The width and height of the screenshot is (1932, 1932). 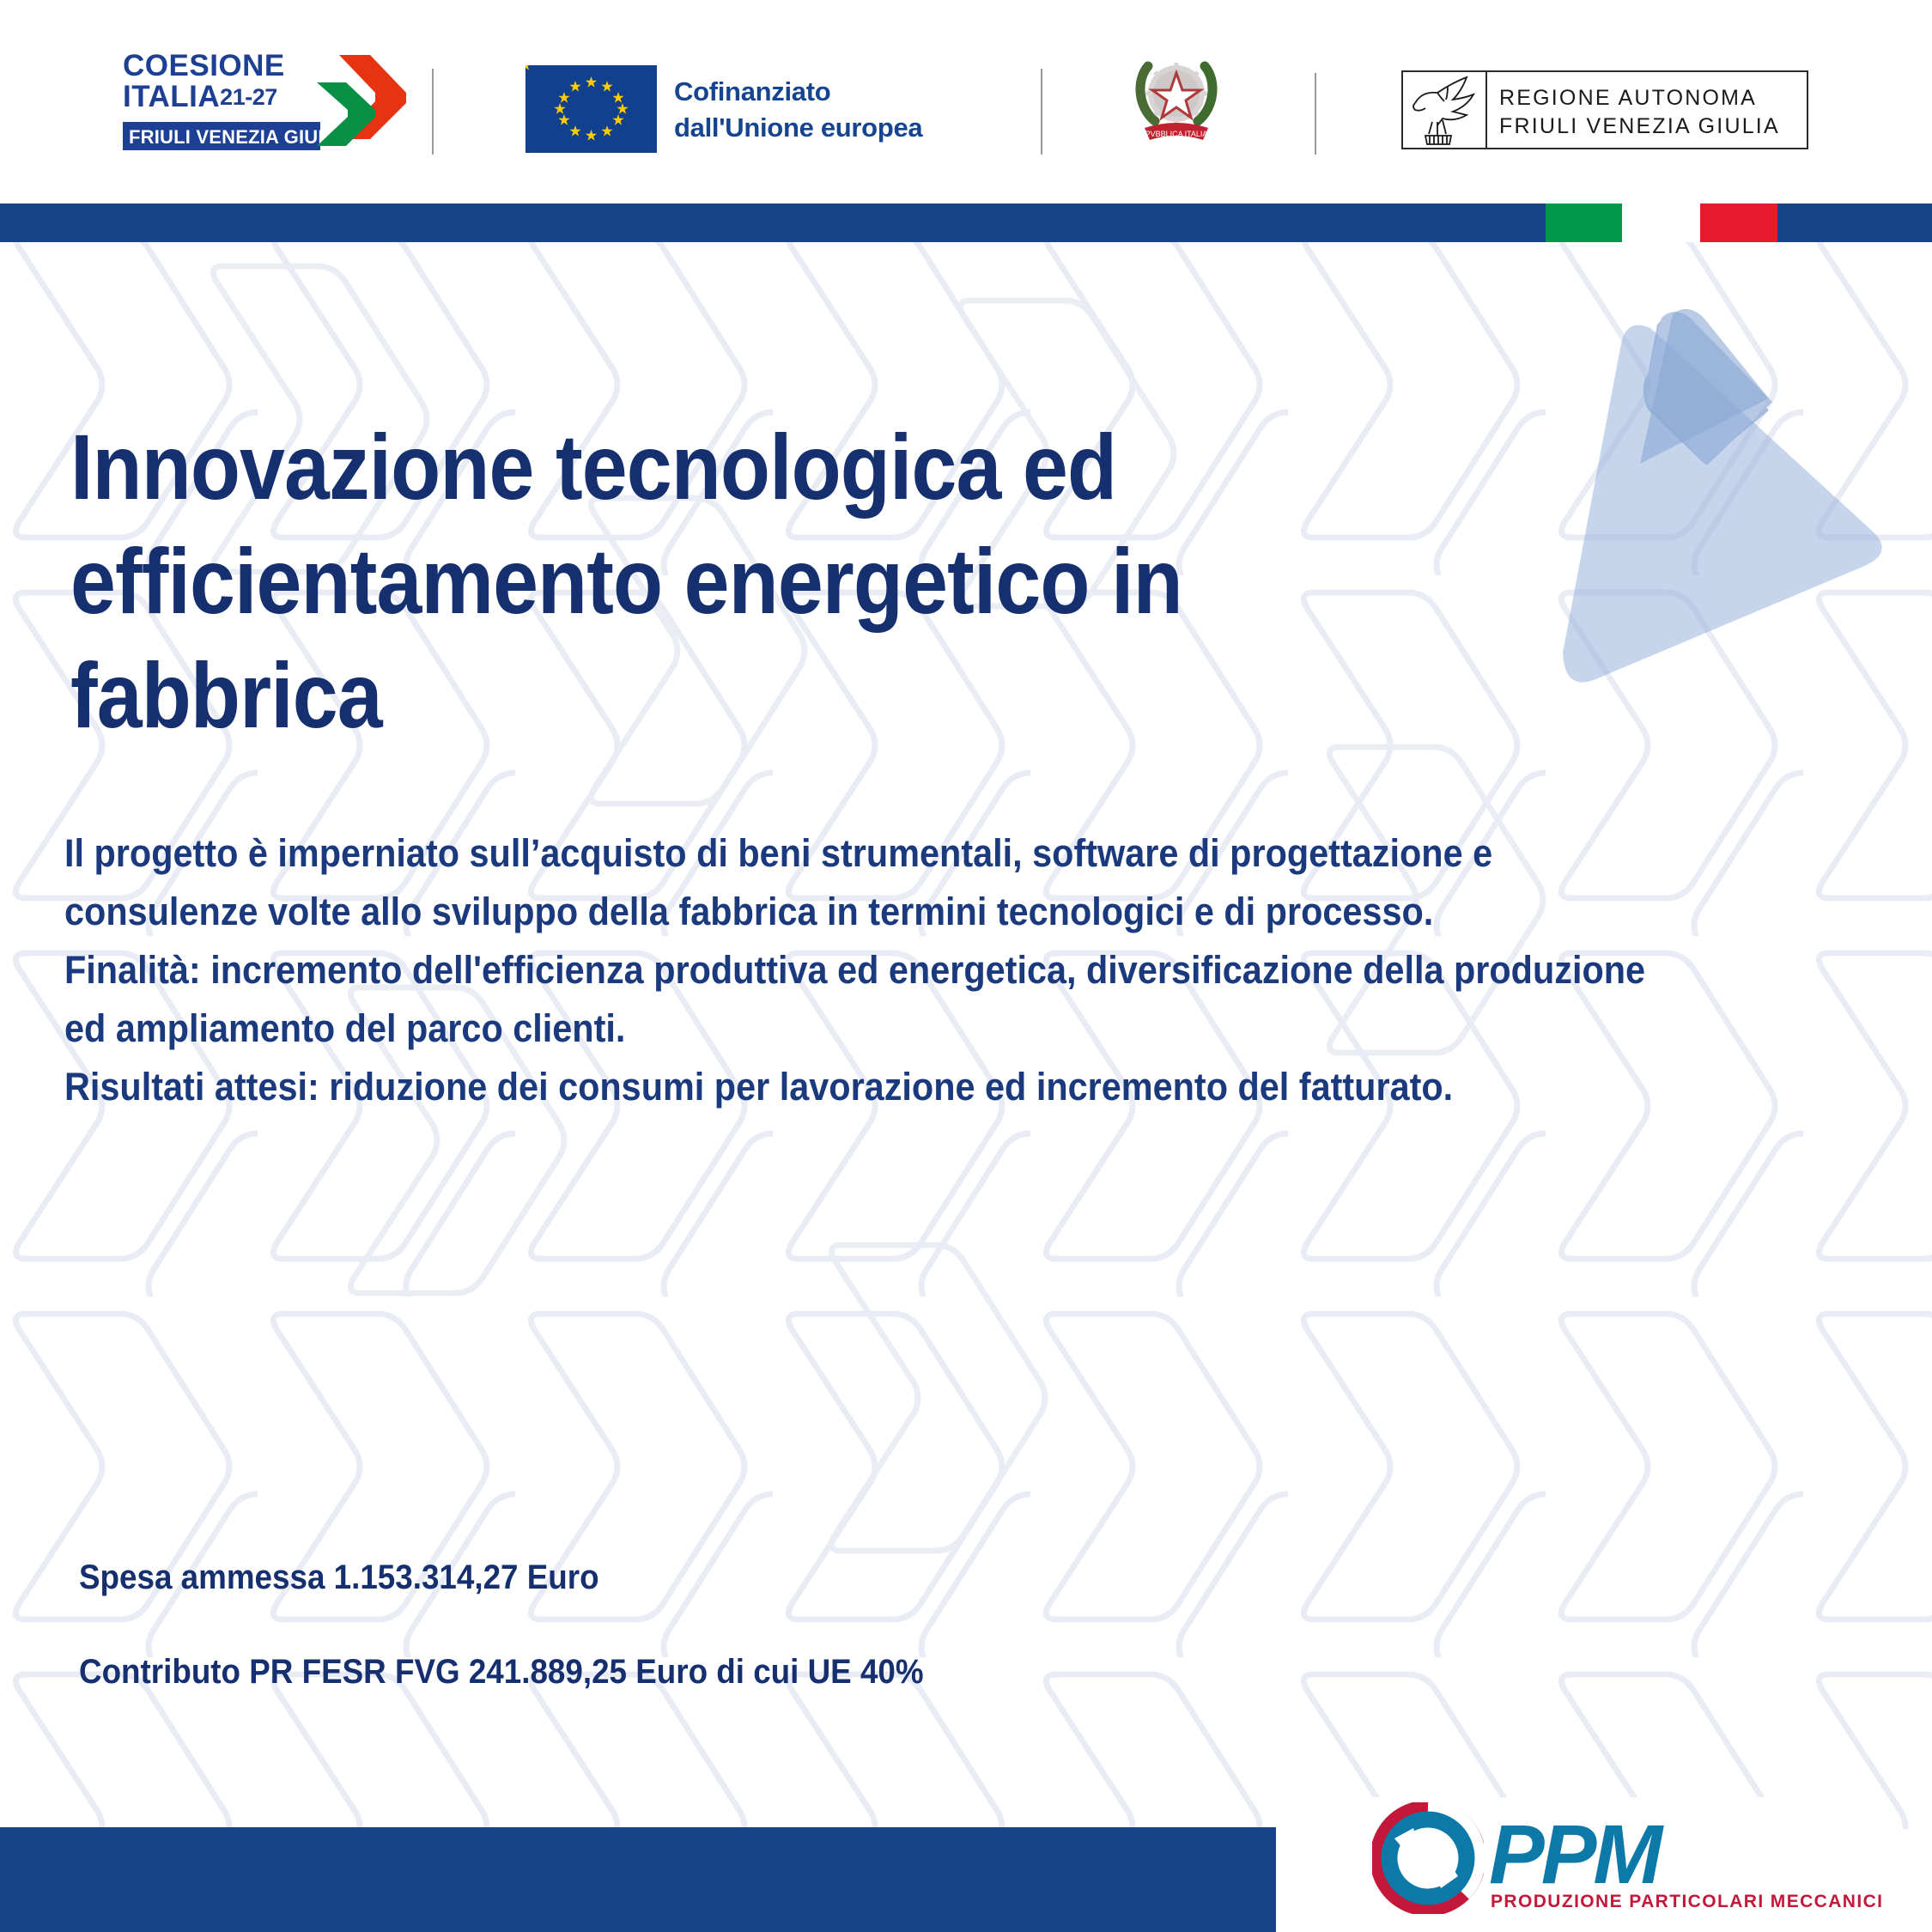 I want to click on coesione-region-band: FRIULI VENEZIA GIULIA, so click(x=236, y=136).